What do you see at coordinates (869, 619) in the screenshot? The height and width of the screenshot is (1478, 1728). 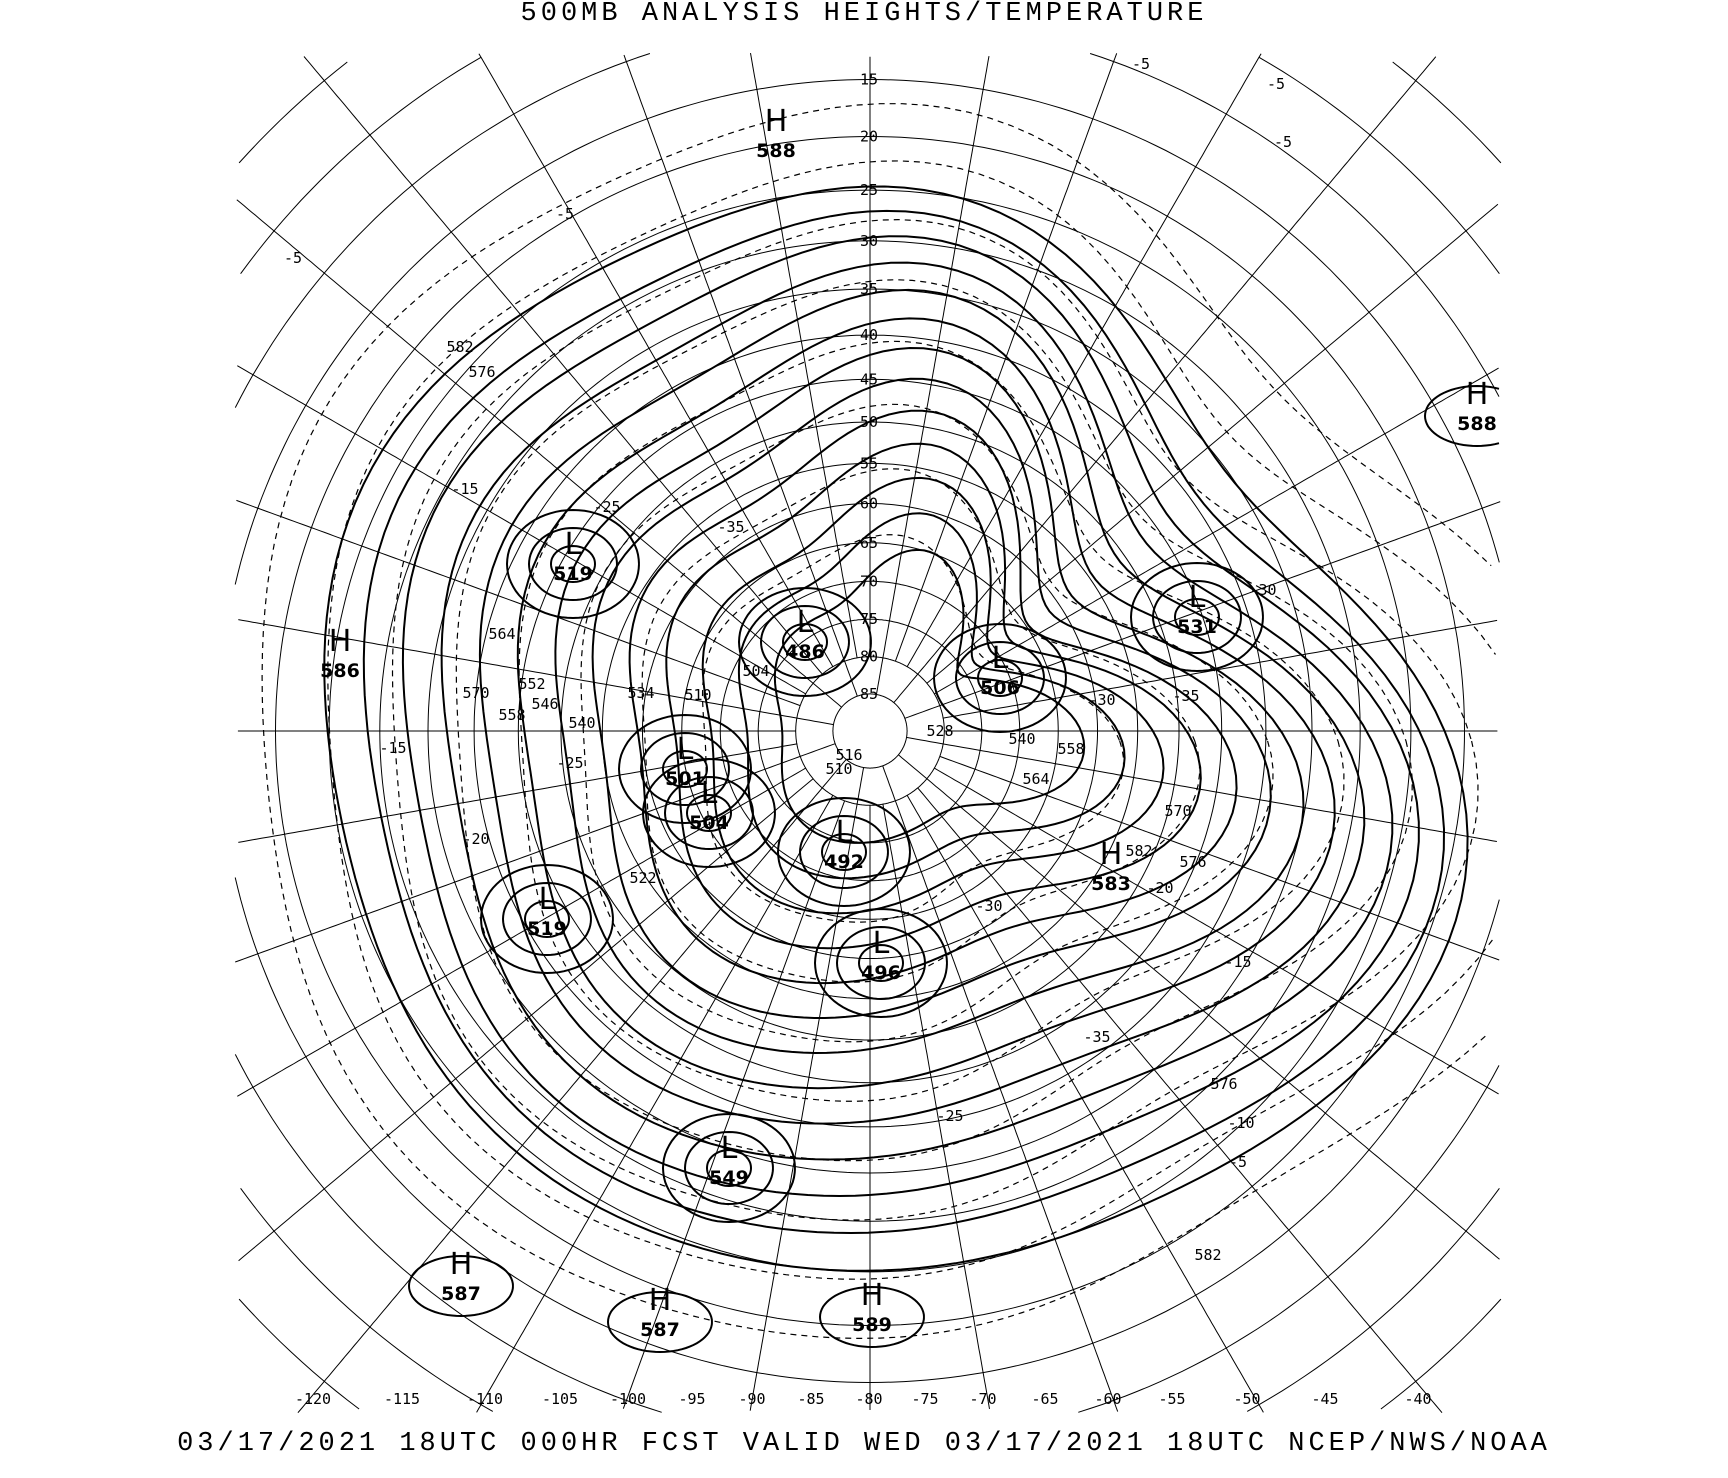 I see `latitude-label: 75` at bounding box center [869, 619].